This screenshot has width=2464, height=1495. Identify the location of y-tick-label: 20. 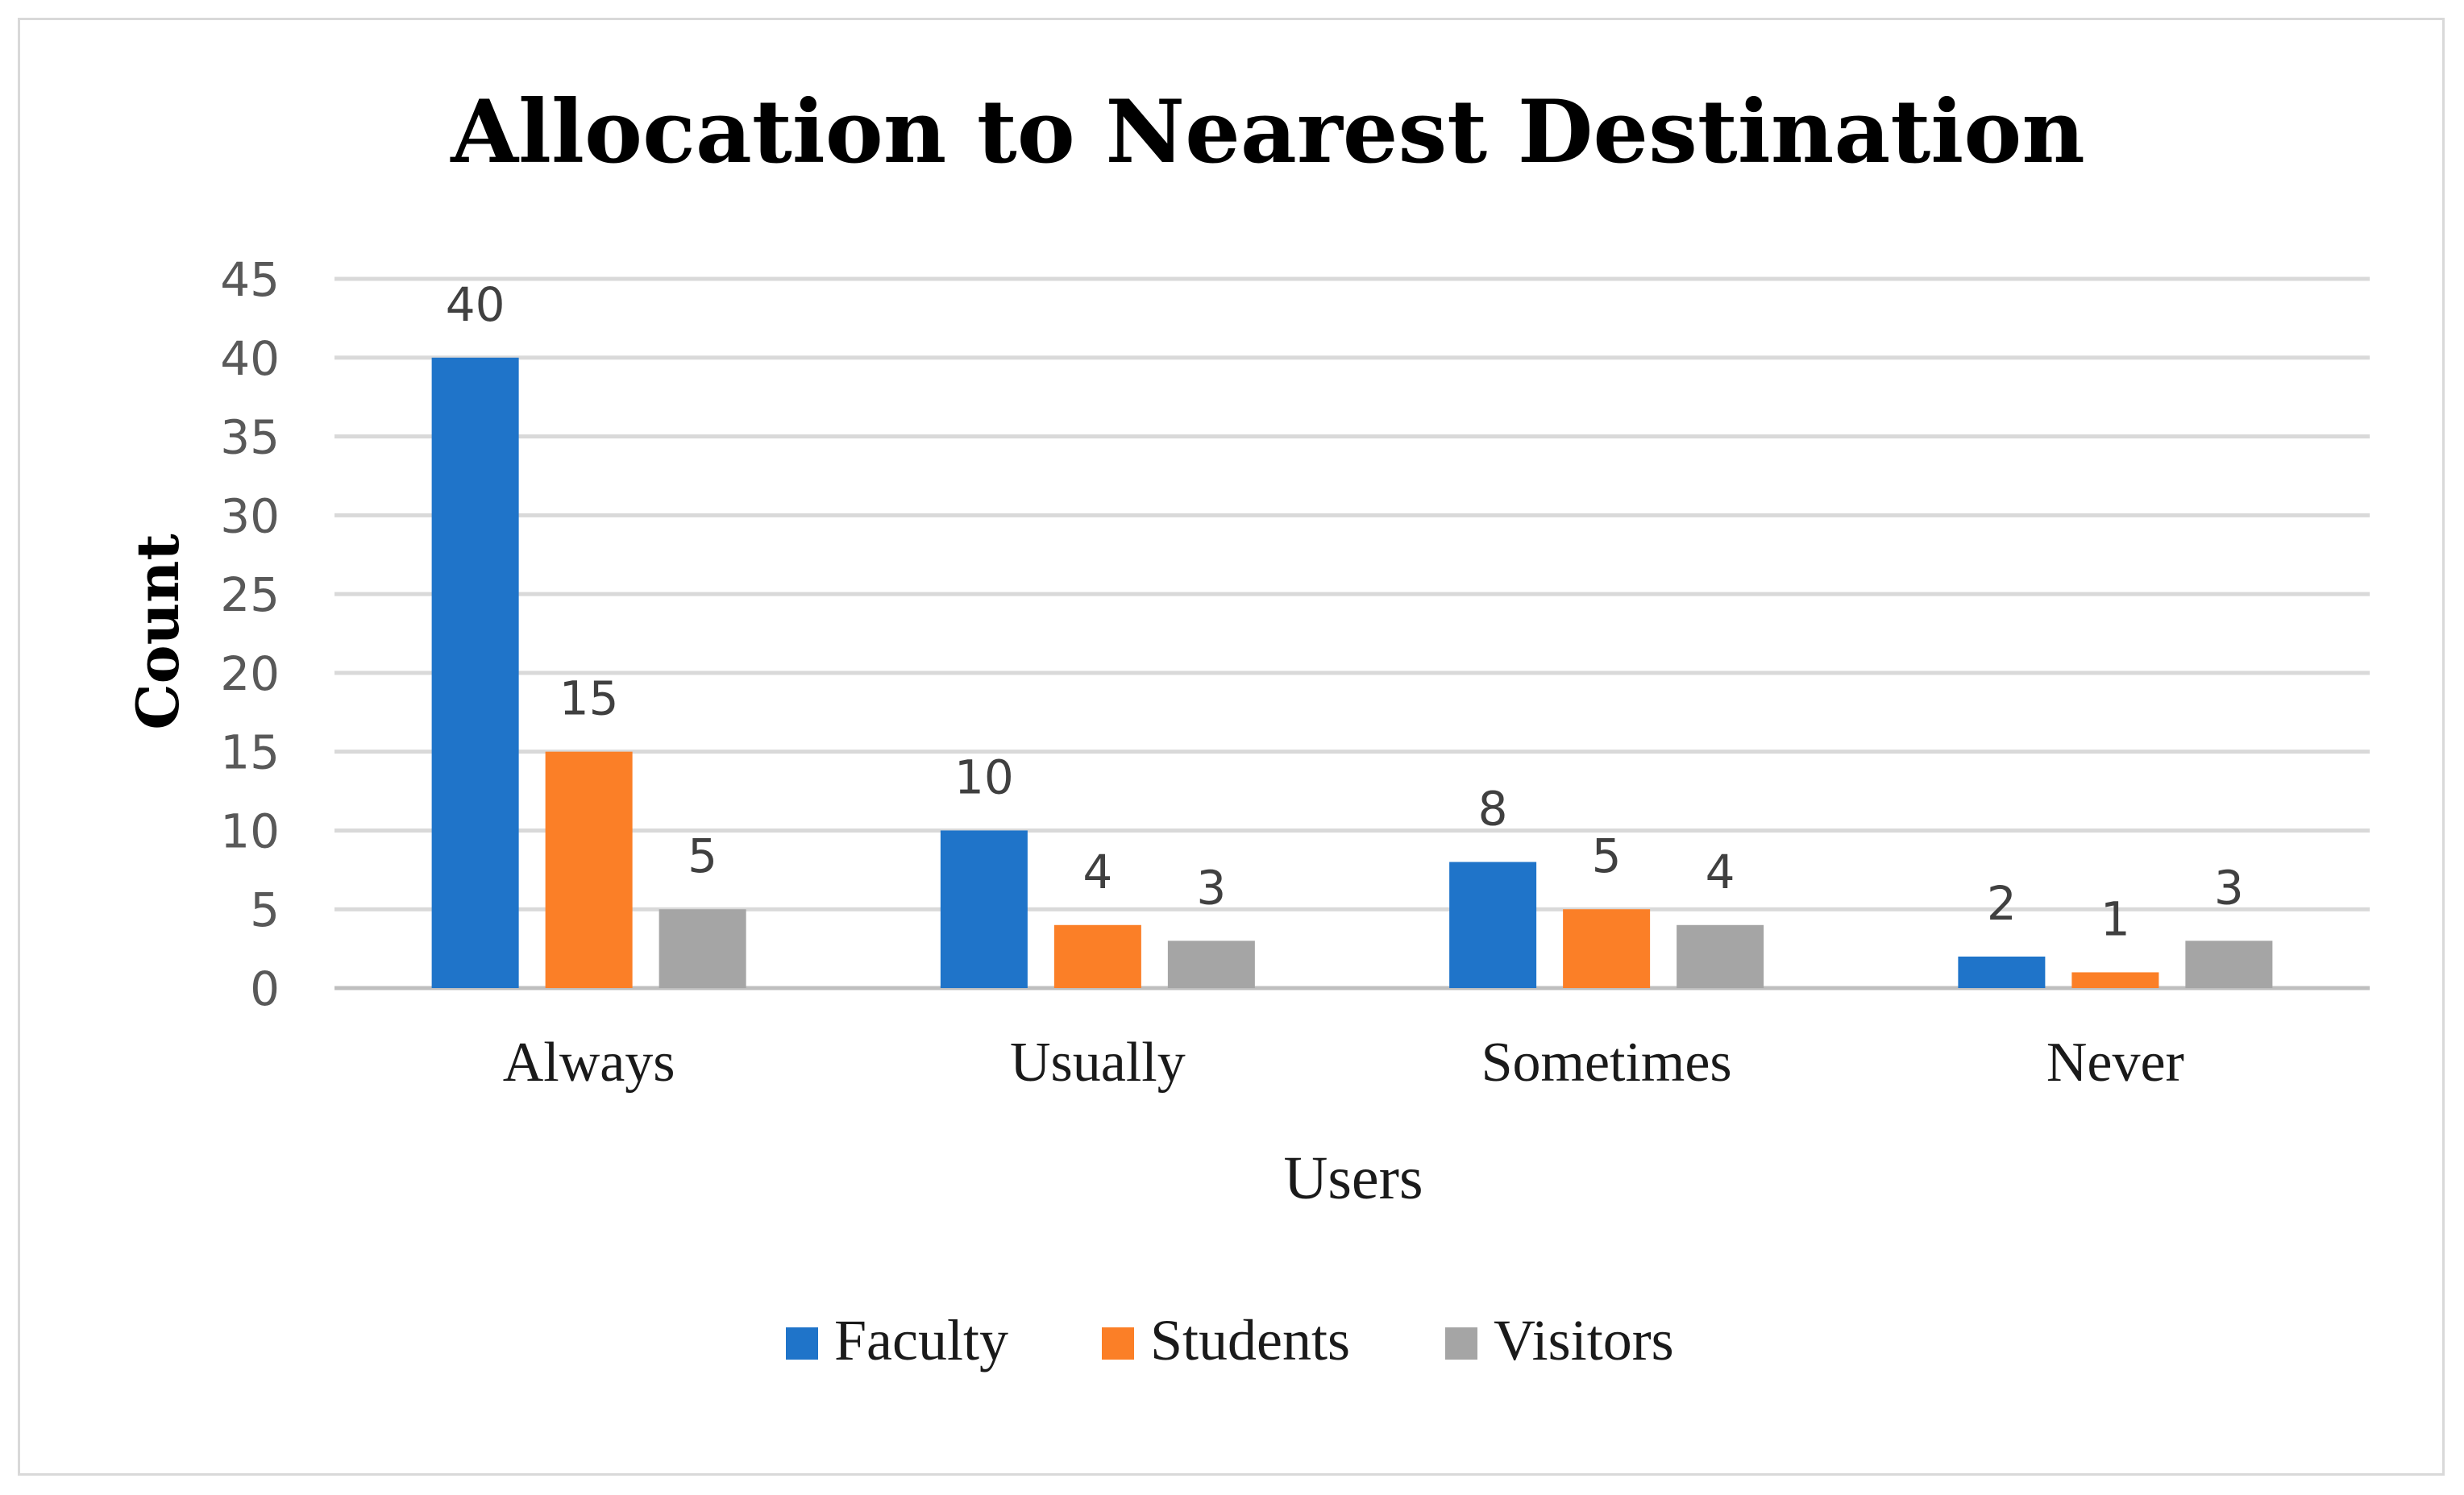
(250, 673).